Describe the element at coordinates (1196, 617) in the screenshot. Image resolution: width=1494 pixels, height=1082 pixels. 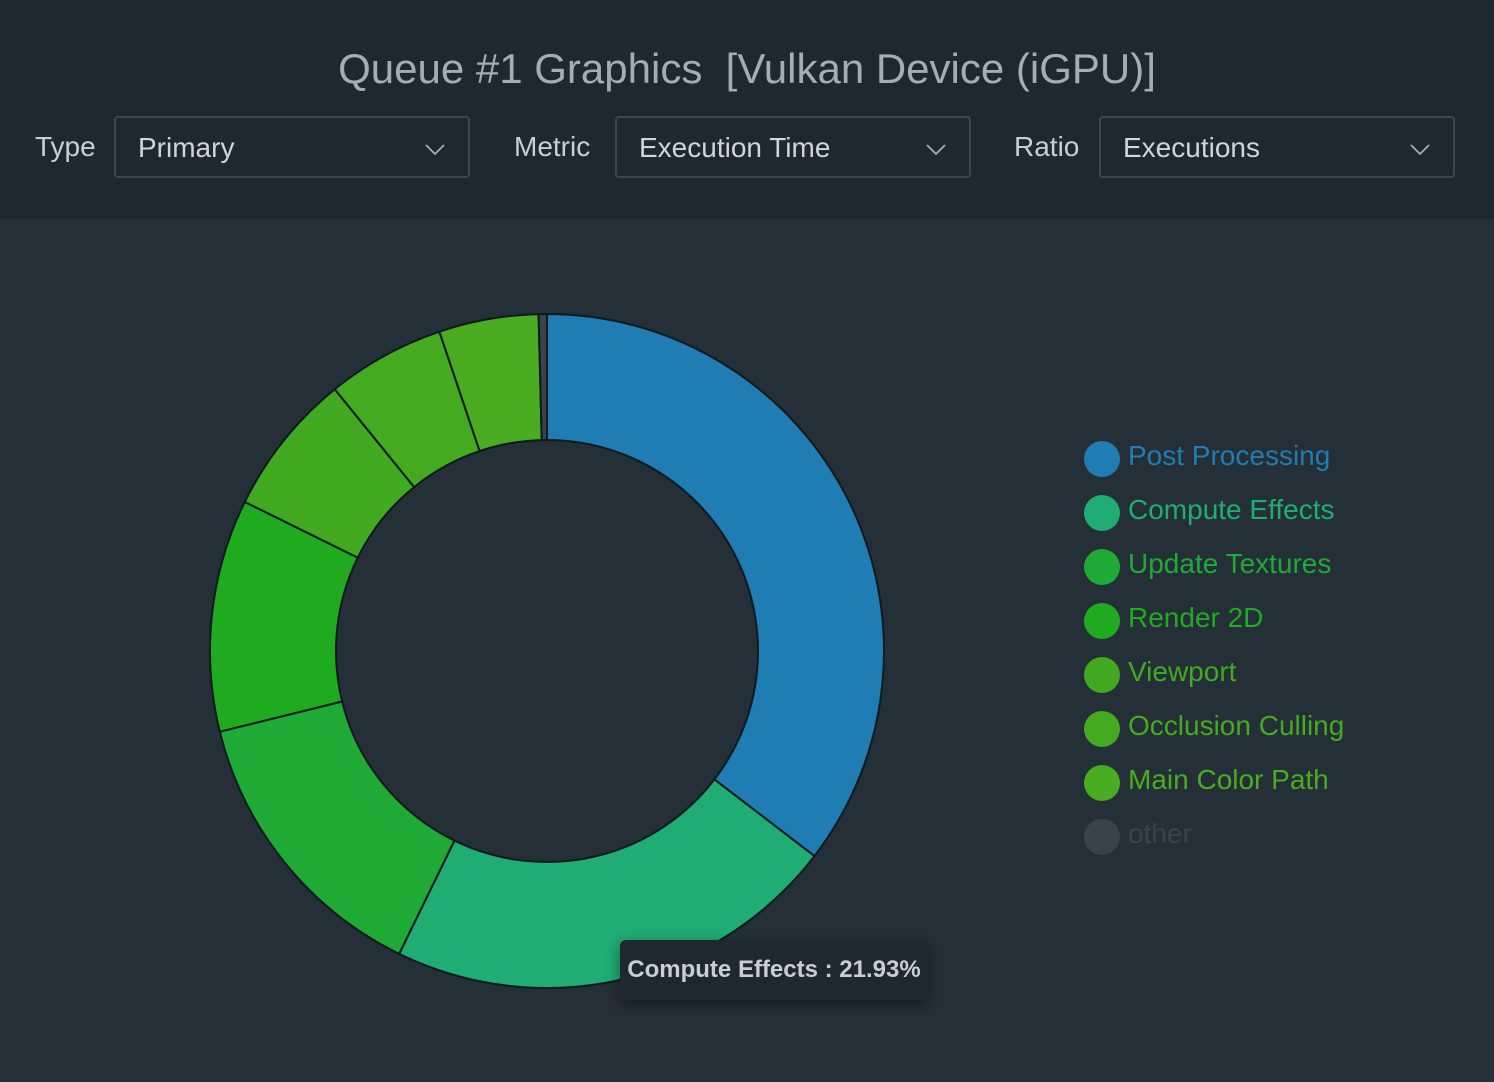
I see `legend-label: Render 2D` at that location.